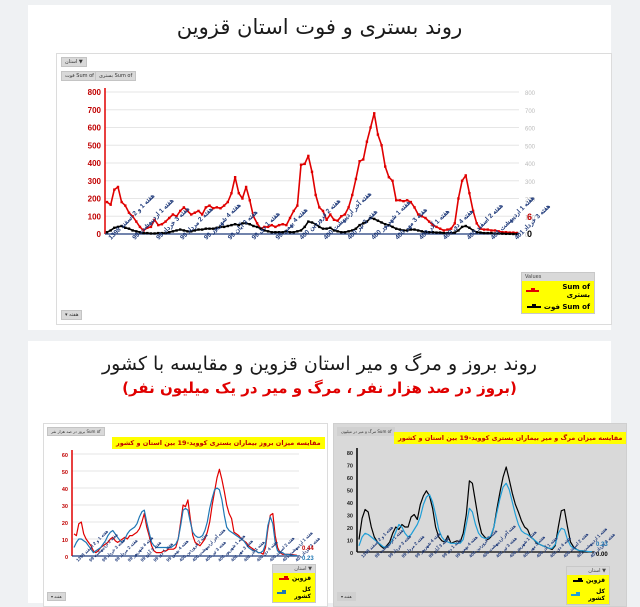 This screenshot has height=607, width=640. What do you see at coordinates (530, 94) in the screenshot?
I see `svg-text: 800` at bounding box center [530, 94].